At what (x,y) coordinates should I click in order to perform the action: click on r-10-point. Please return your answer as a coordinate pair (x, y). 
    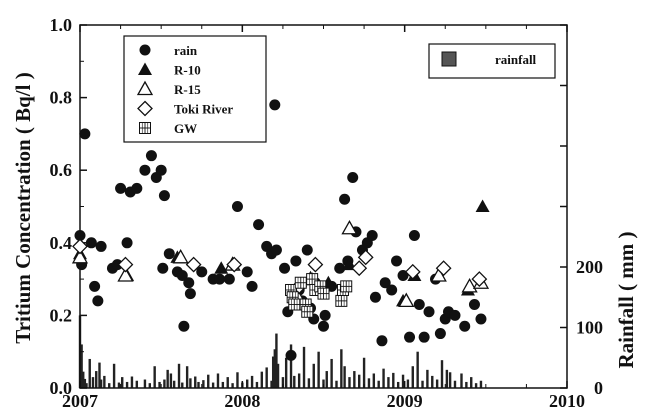
    Looking at the image, I should click on (482, 205).